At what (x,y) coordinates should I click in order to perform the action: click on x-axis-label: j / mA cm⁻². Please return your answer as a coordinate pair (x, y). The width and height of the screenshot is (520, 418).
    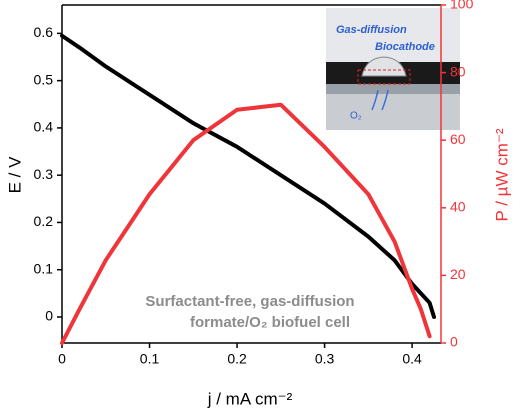
    Looking at the image, I should click on (250, 398).